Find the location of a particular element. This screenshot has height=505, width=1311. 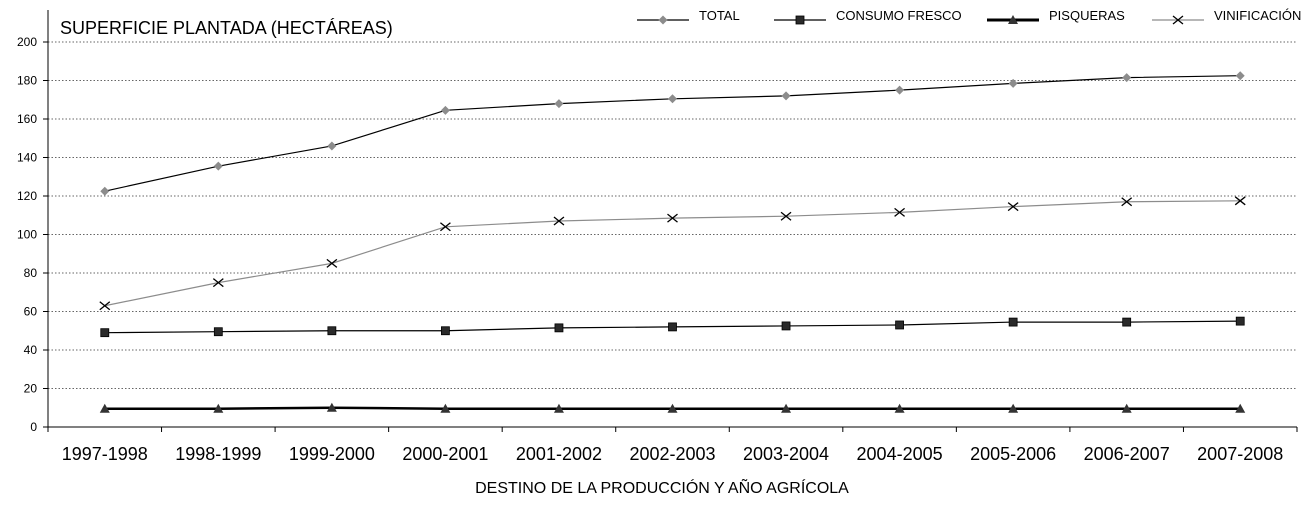

series-consumo-fresco is located at coordinates (672, 327).